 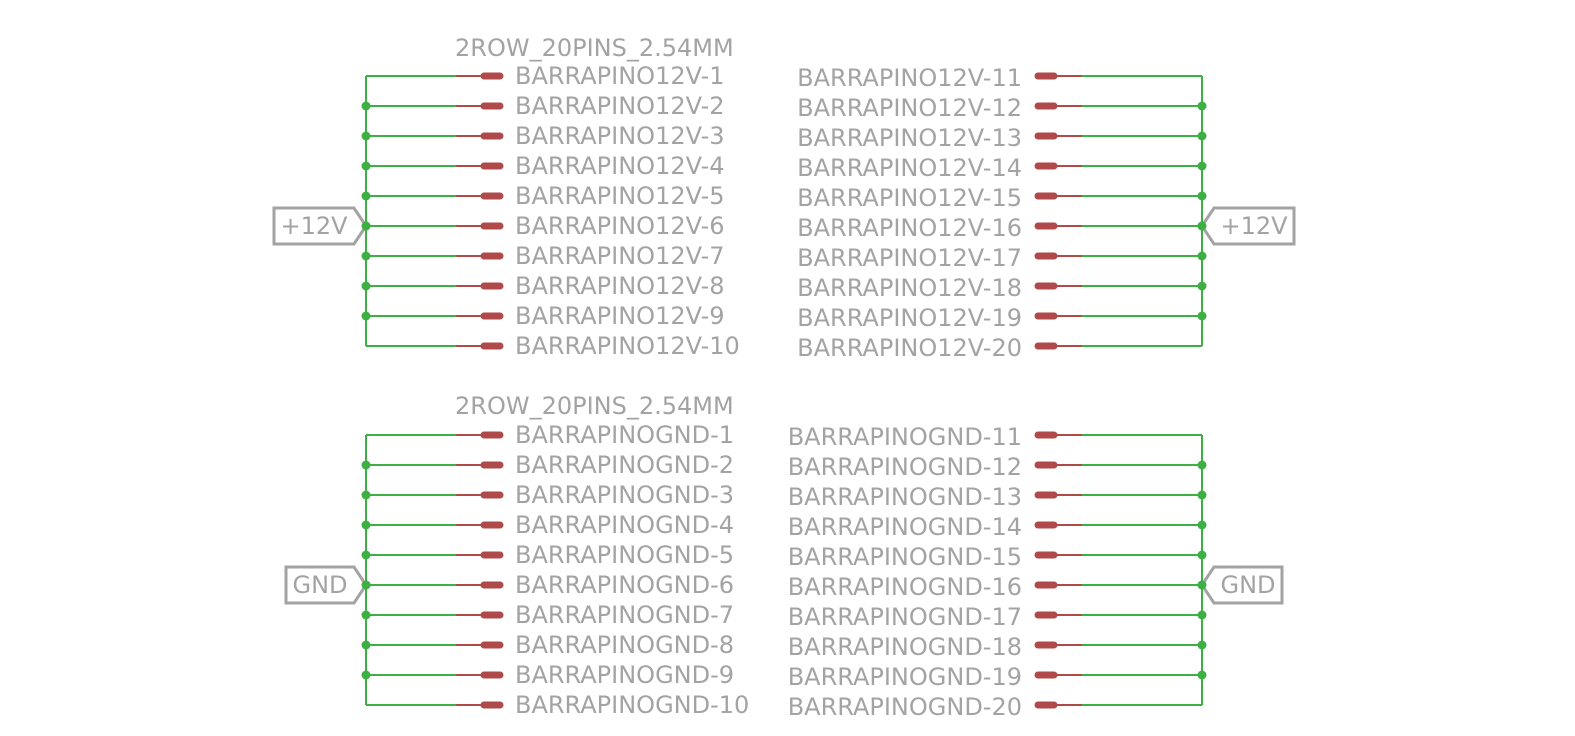 What do you see at coordinates (624, 675) in the screenshot?
I see `pin-label: BARRAPINOGND-9` at bounding box center [624, 675].